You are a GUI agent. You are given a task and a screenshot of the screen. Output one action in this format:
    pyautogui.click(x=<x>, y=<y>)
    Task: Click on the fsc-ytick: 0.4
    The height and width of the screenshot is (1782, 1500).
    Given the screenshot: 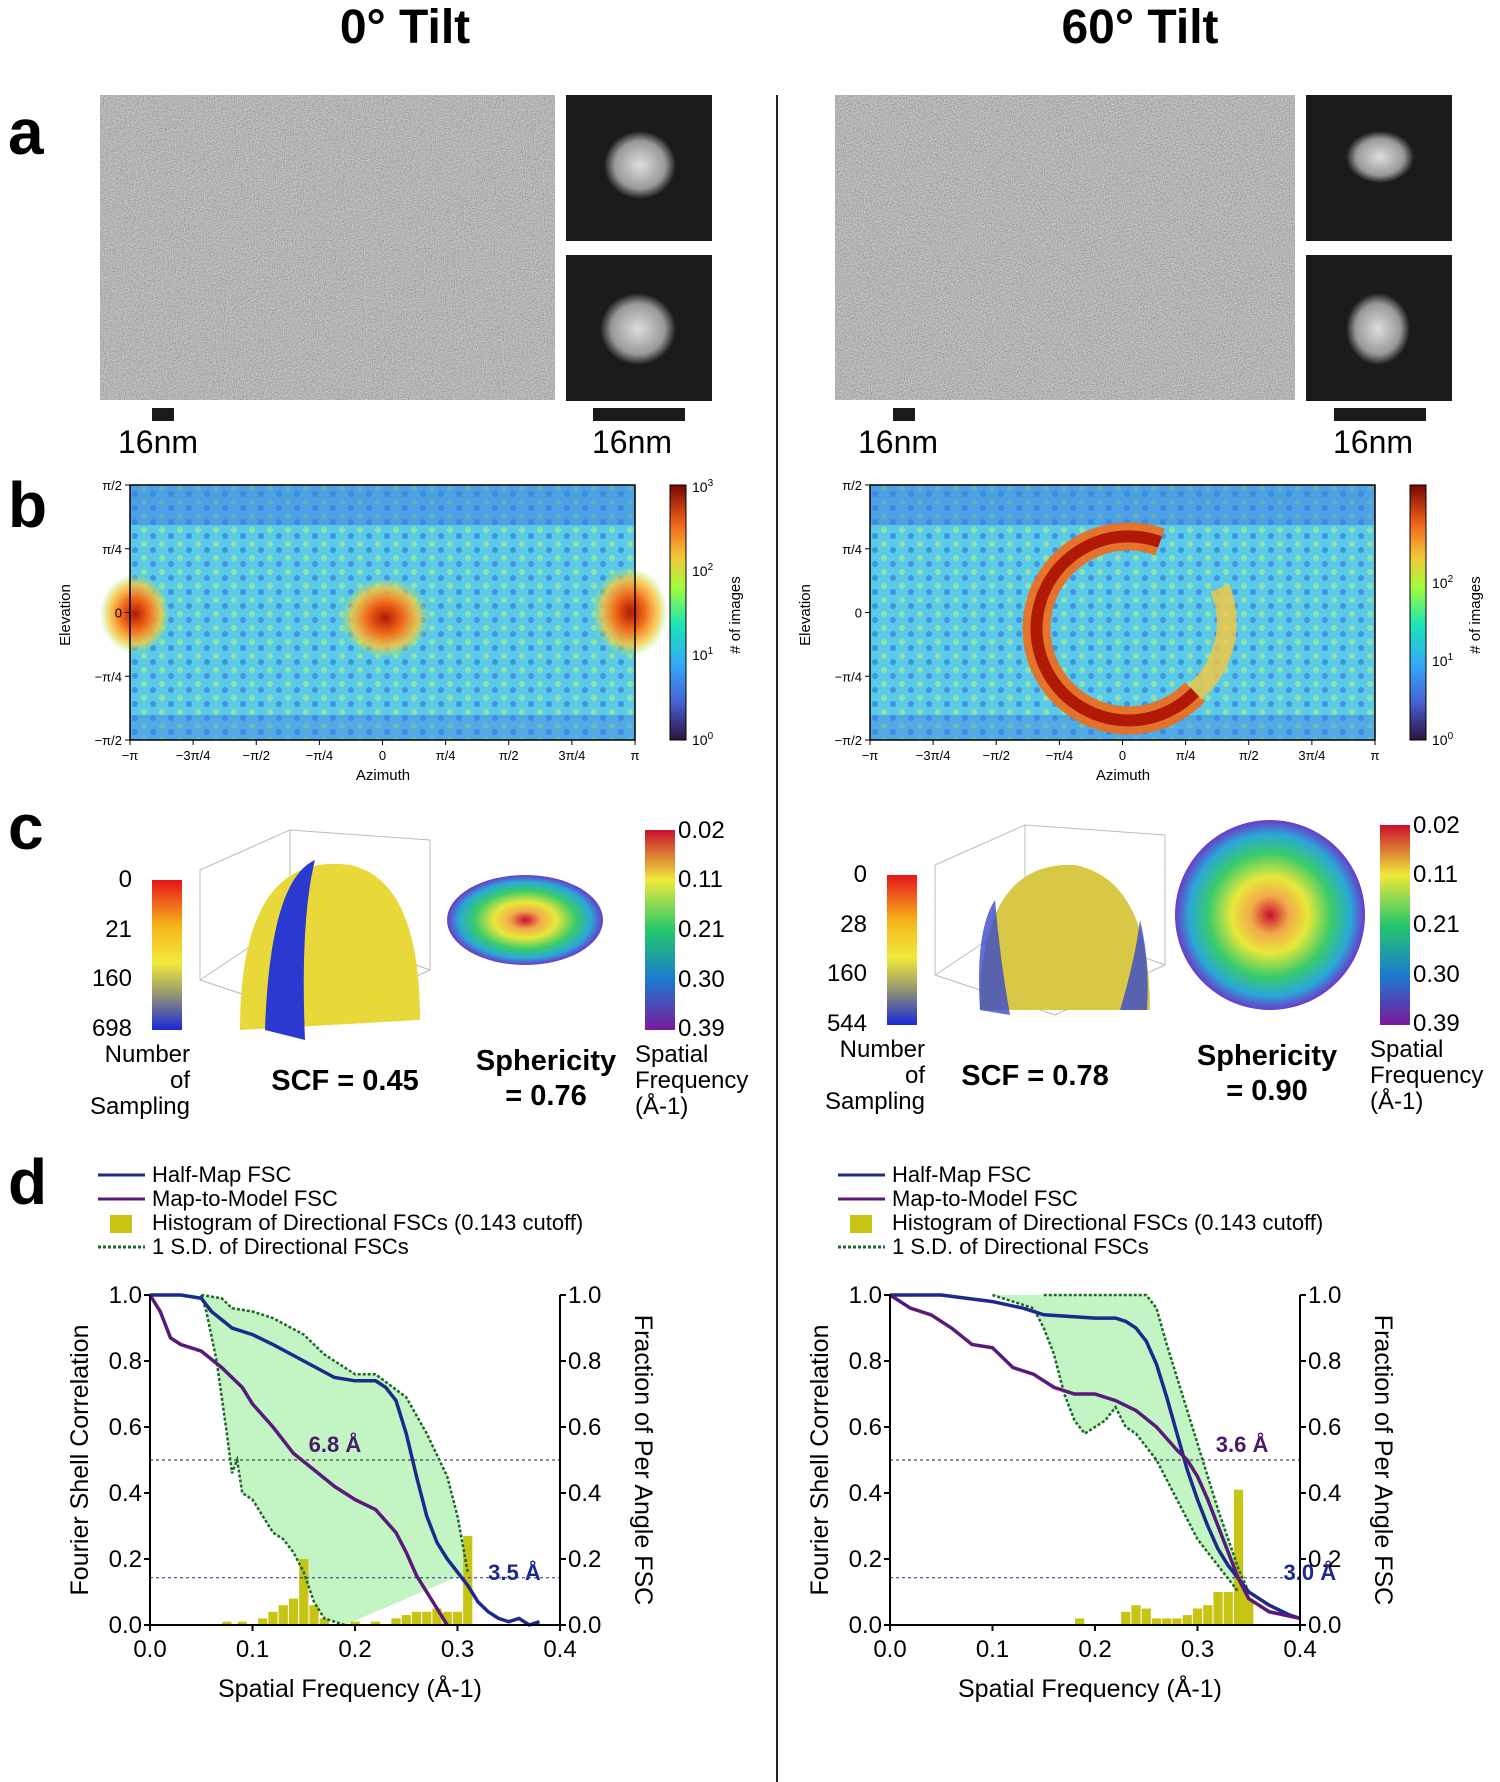 What is the action you would take?
    pyautogui.click(x=865, y=1493)
    